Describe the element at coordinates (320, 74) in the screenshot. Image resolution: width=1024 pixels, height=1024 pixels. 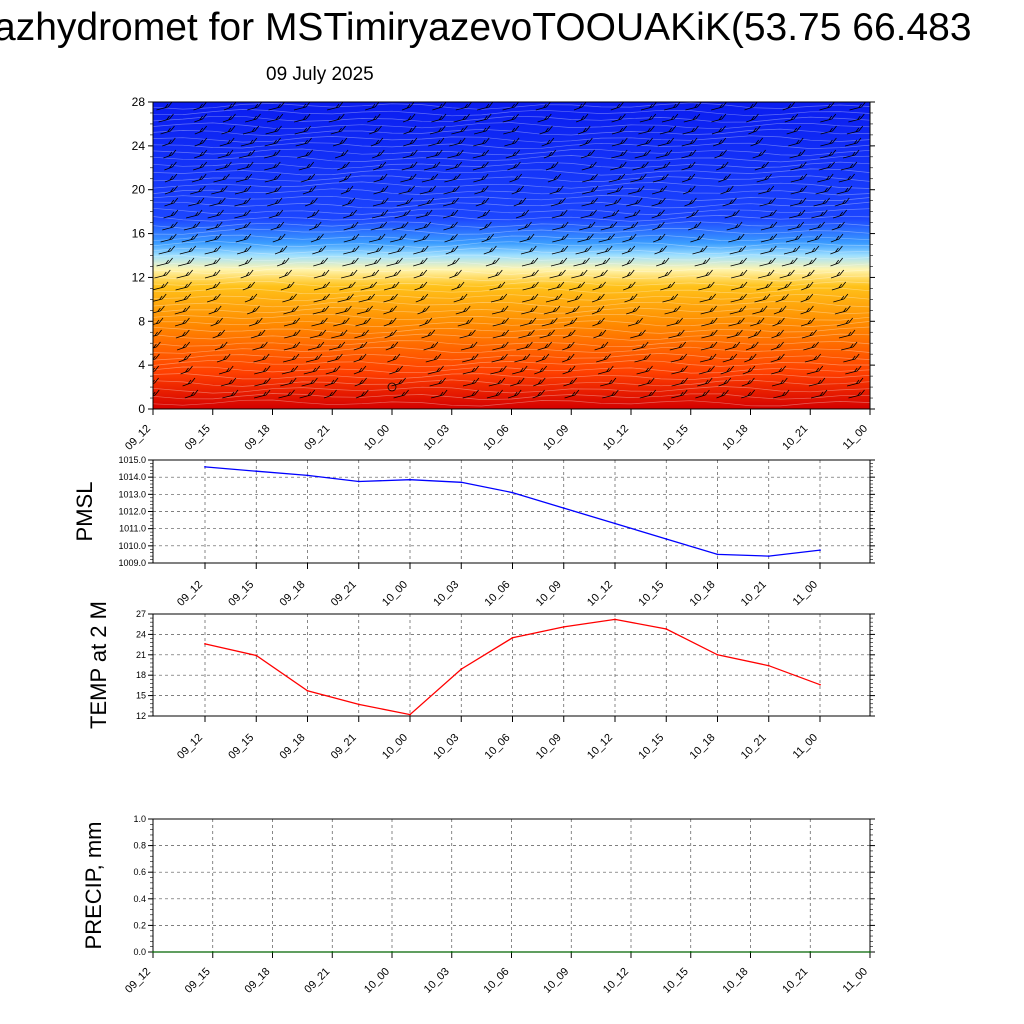
I see `date-label: 09 July 2025` at that location.